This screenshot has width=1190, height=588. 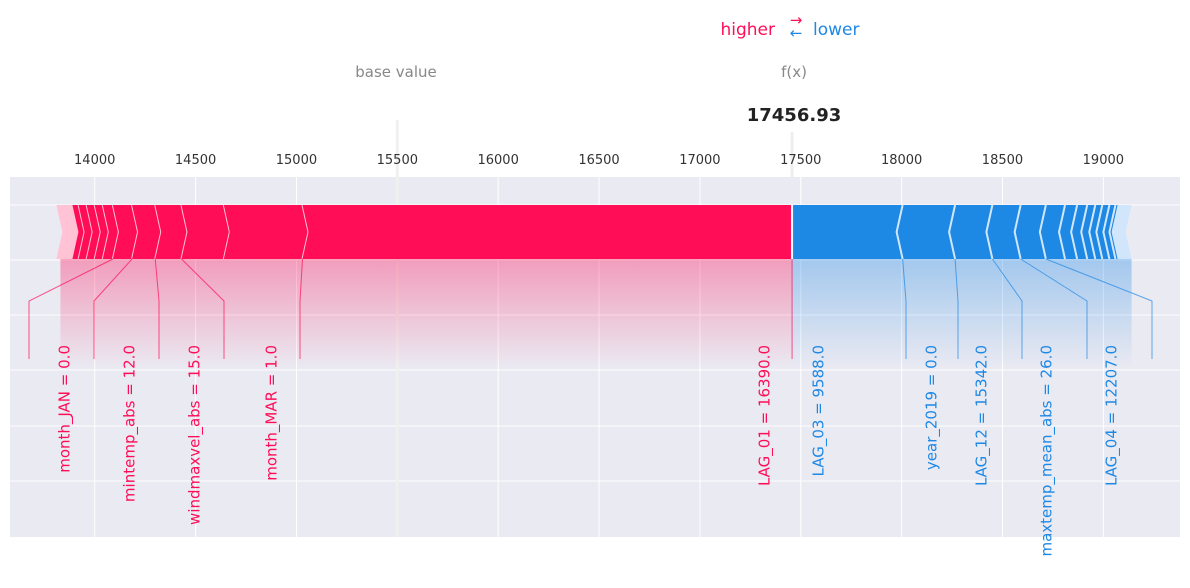 What do you see at coordinates (932, 407) in the screenshot?
I see `feature-label: year_2019 = 0.0` at bounding box center [932, 407].